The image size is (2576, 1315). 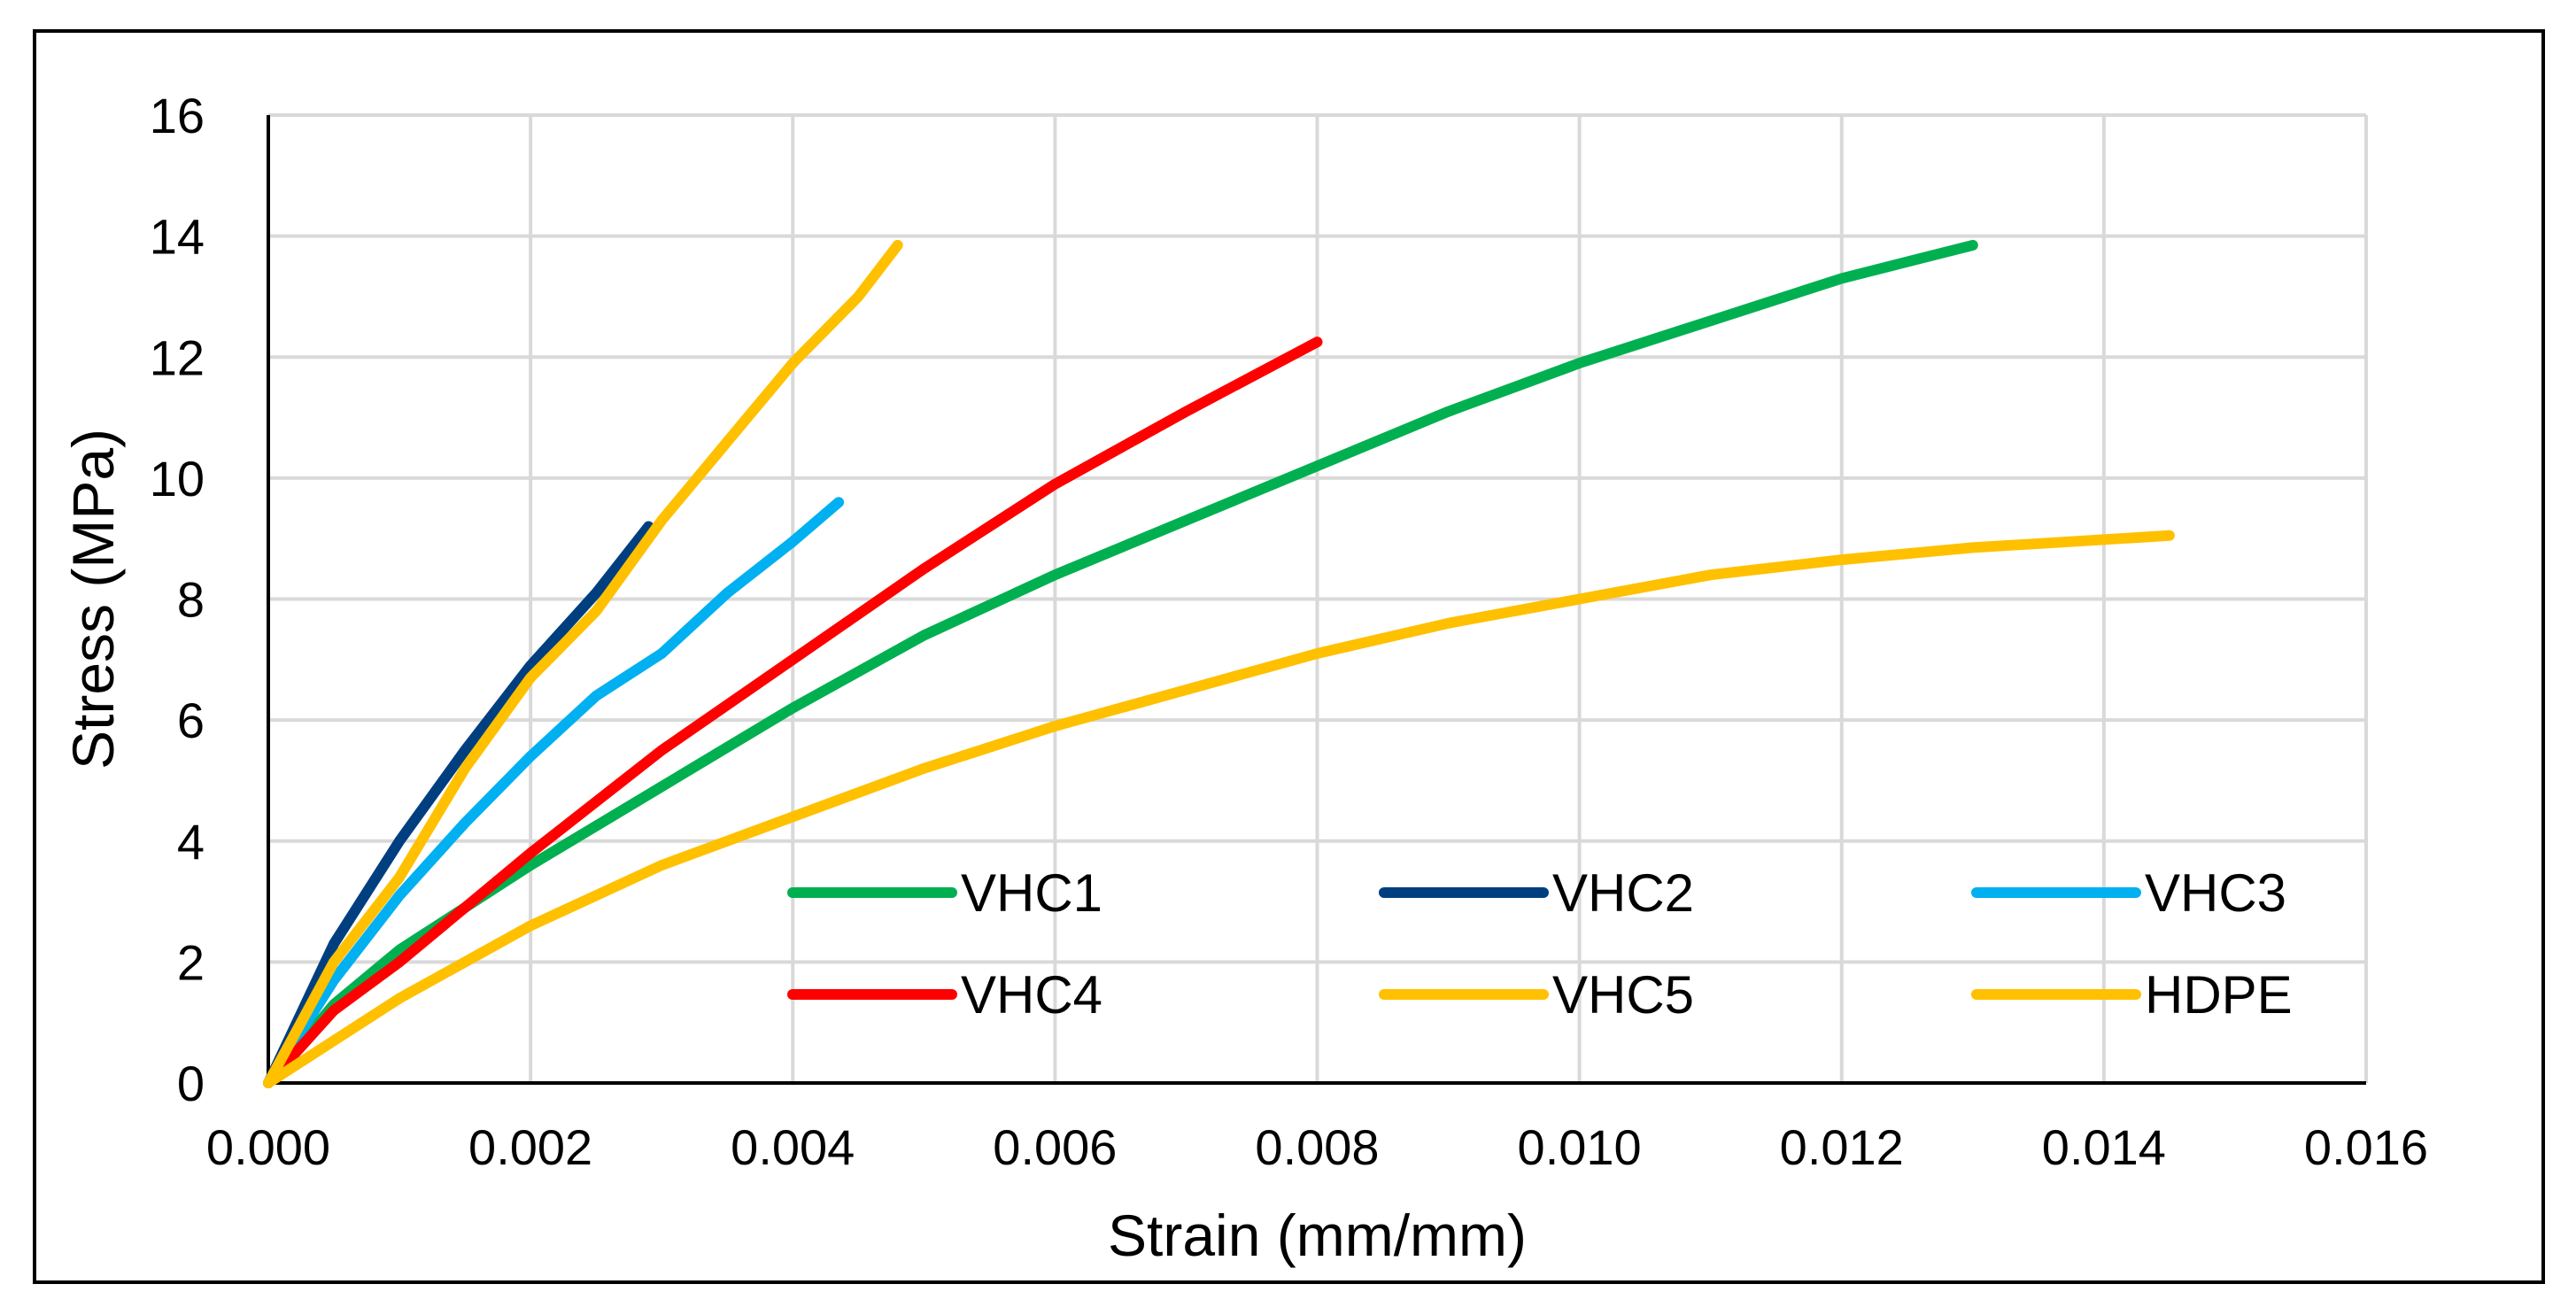 What do you see at coordinates (191, 962) in the screenshot?
I see `y-tick-label: 2` at bounding box center [191, 962].